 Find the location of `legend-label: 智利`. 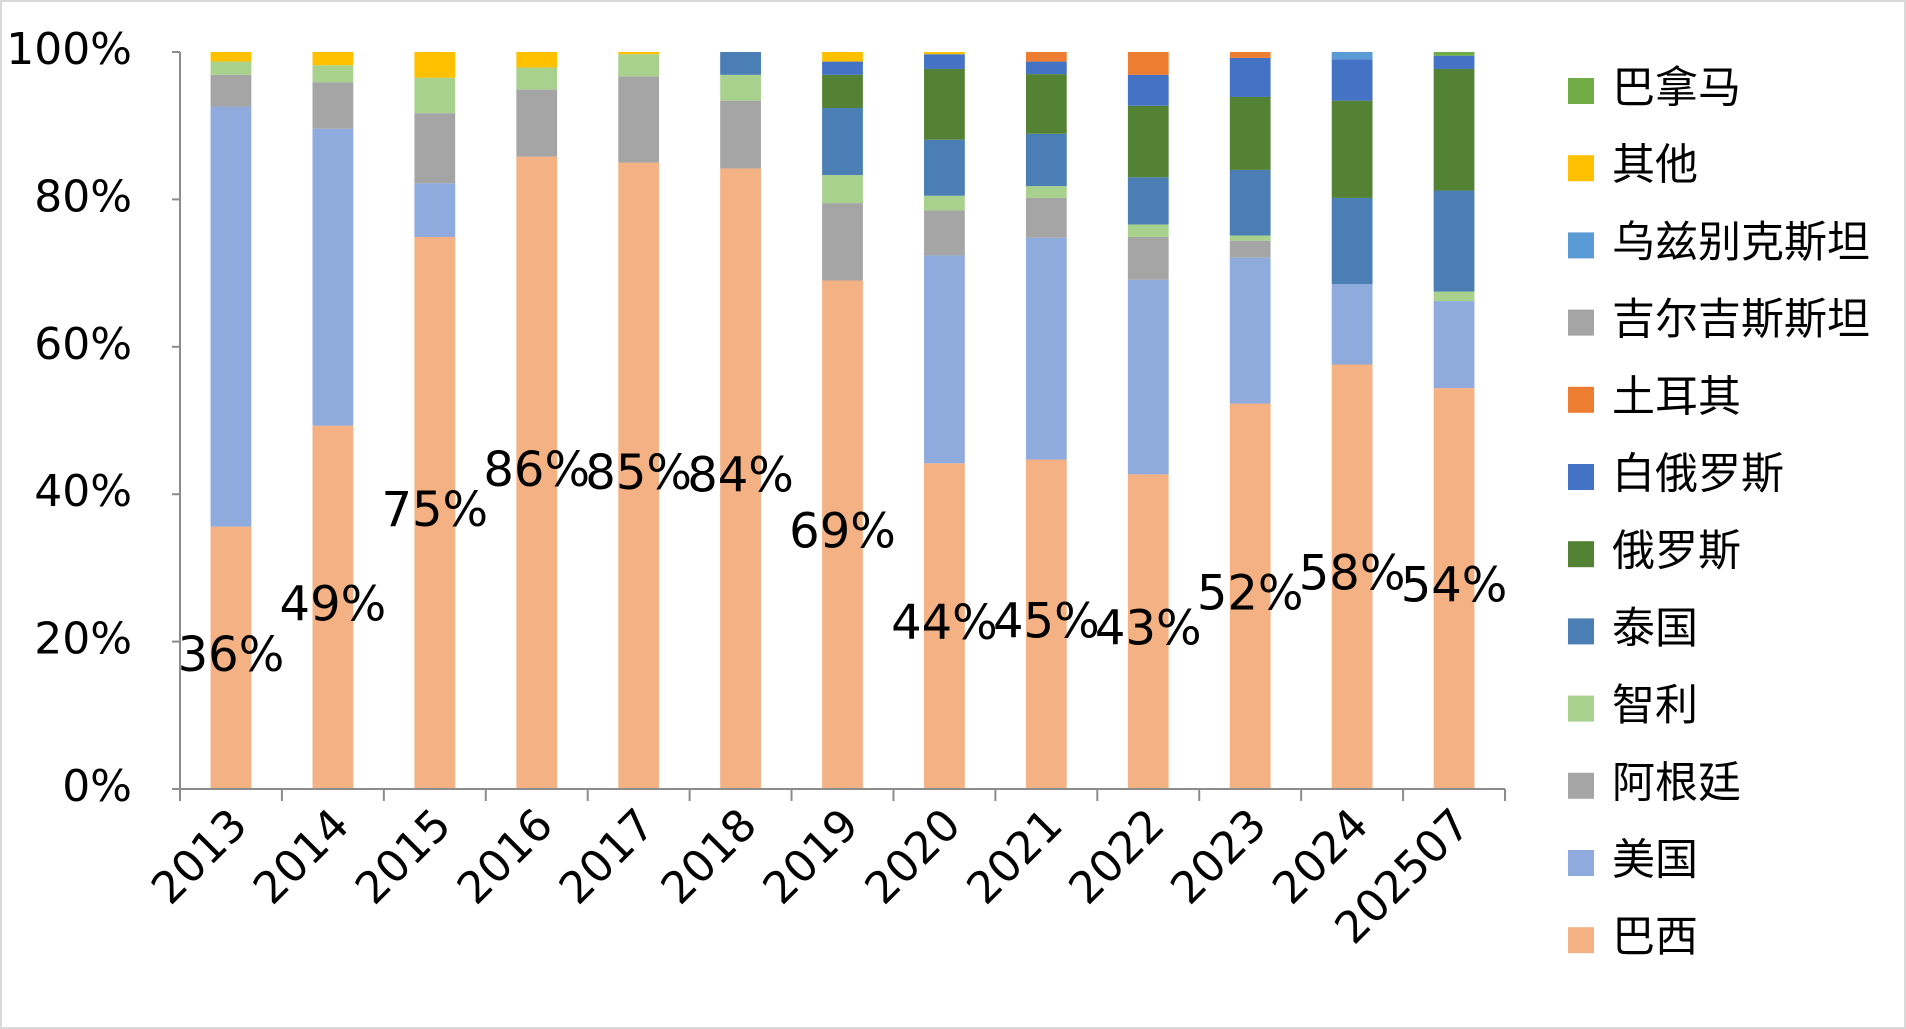

legend-label: 智利 is located at coordinates (1655, 706).